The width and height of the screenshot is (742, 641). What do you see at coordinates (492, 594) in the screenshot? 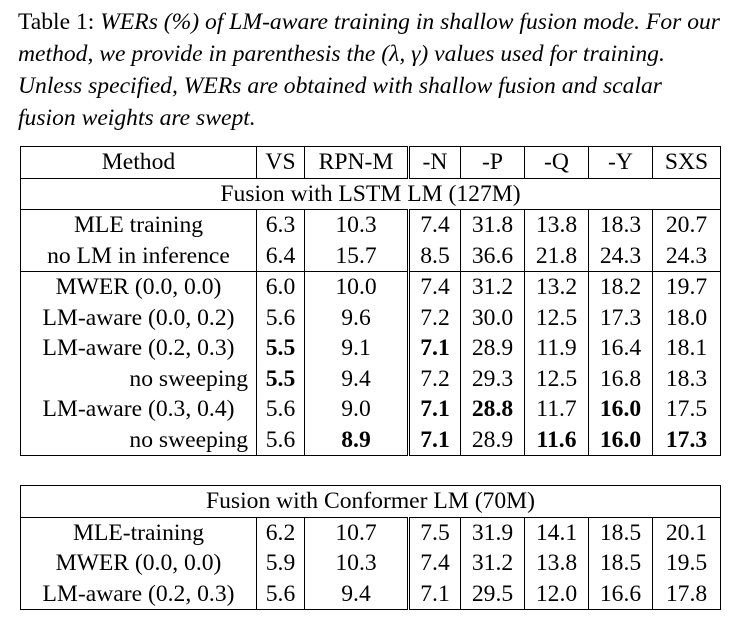
I see `value-cell: 29.5` at bounding box center [492, 594].